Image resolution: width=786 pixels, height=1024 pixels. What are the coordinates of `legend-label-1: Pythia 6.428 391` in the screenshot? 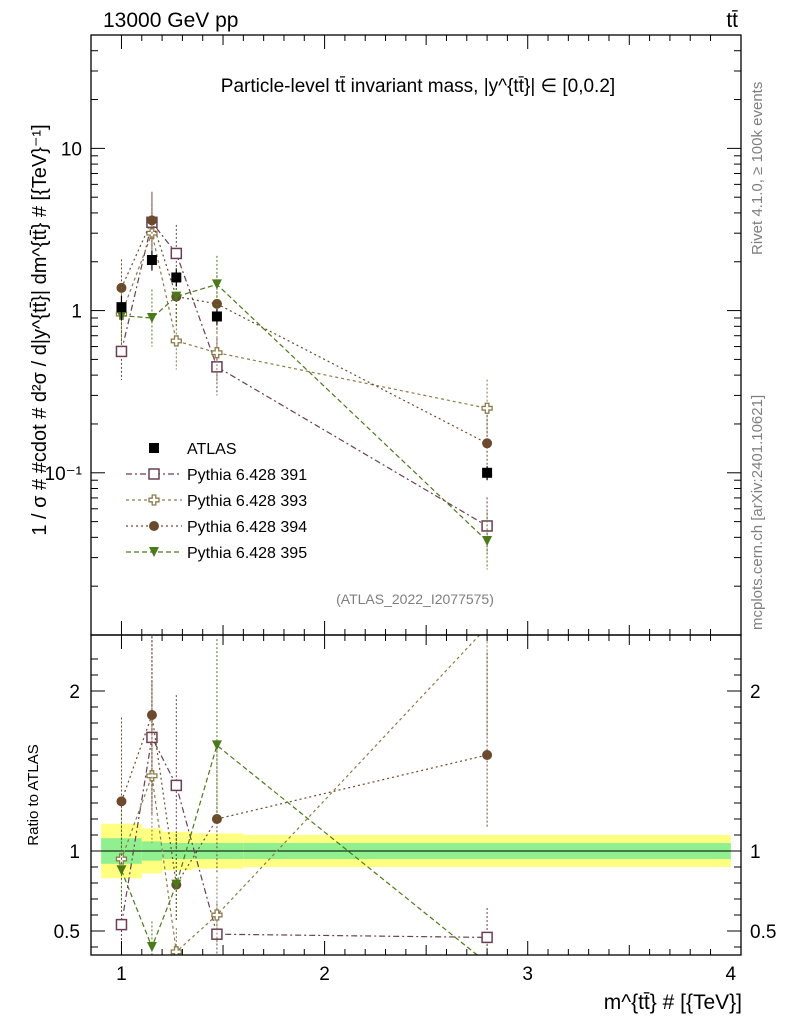 It's located at (247, 475).